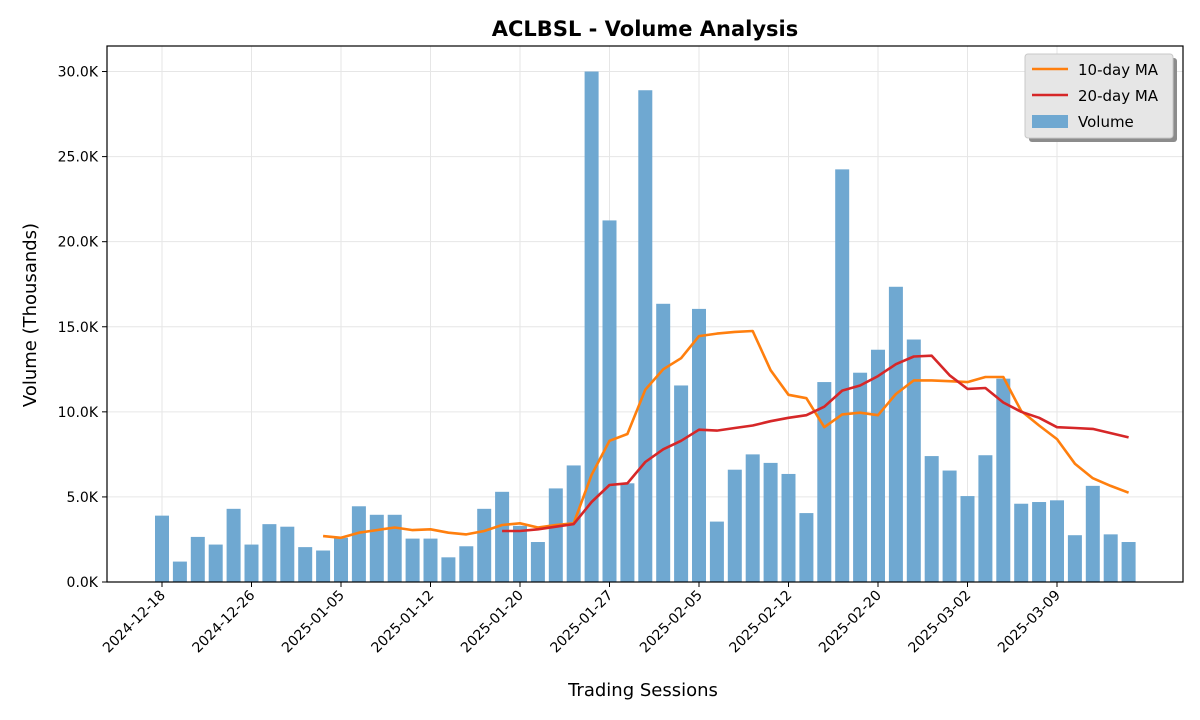 This screenshot has height=720, width=1200. I want to click on y-tick-label: 20.0K, so click(78, 243).